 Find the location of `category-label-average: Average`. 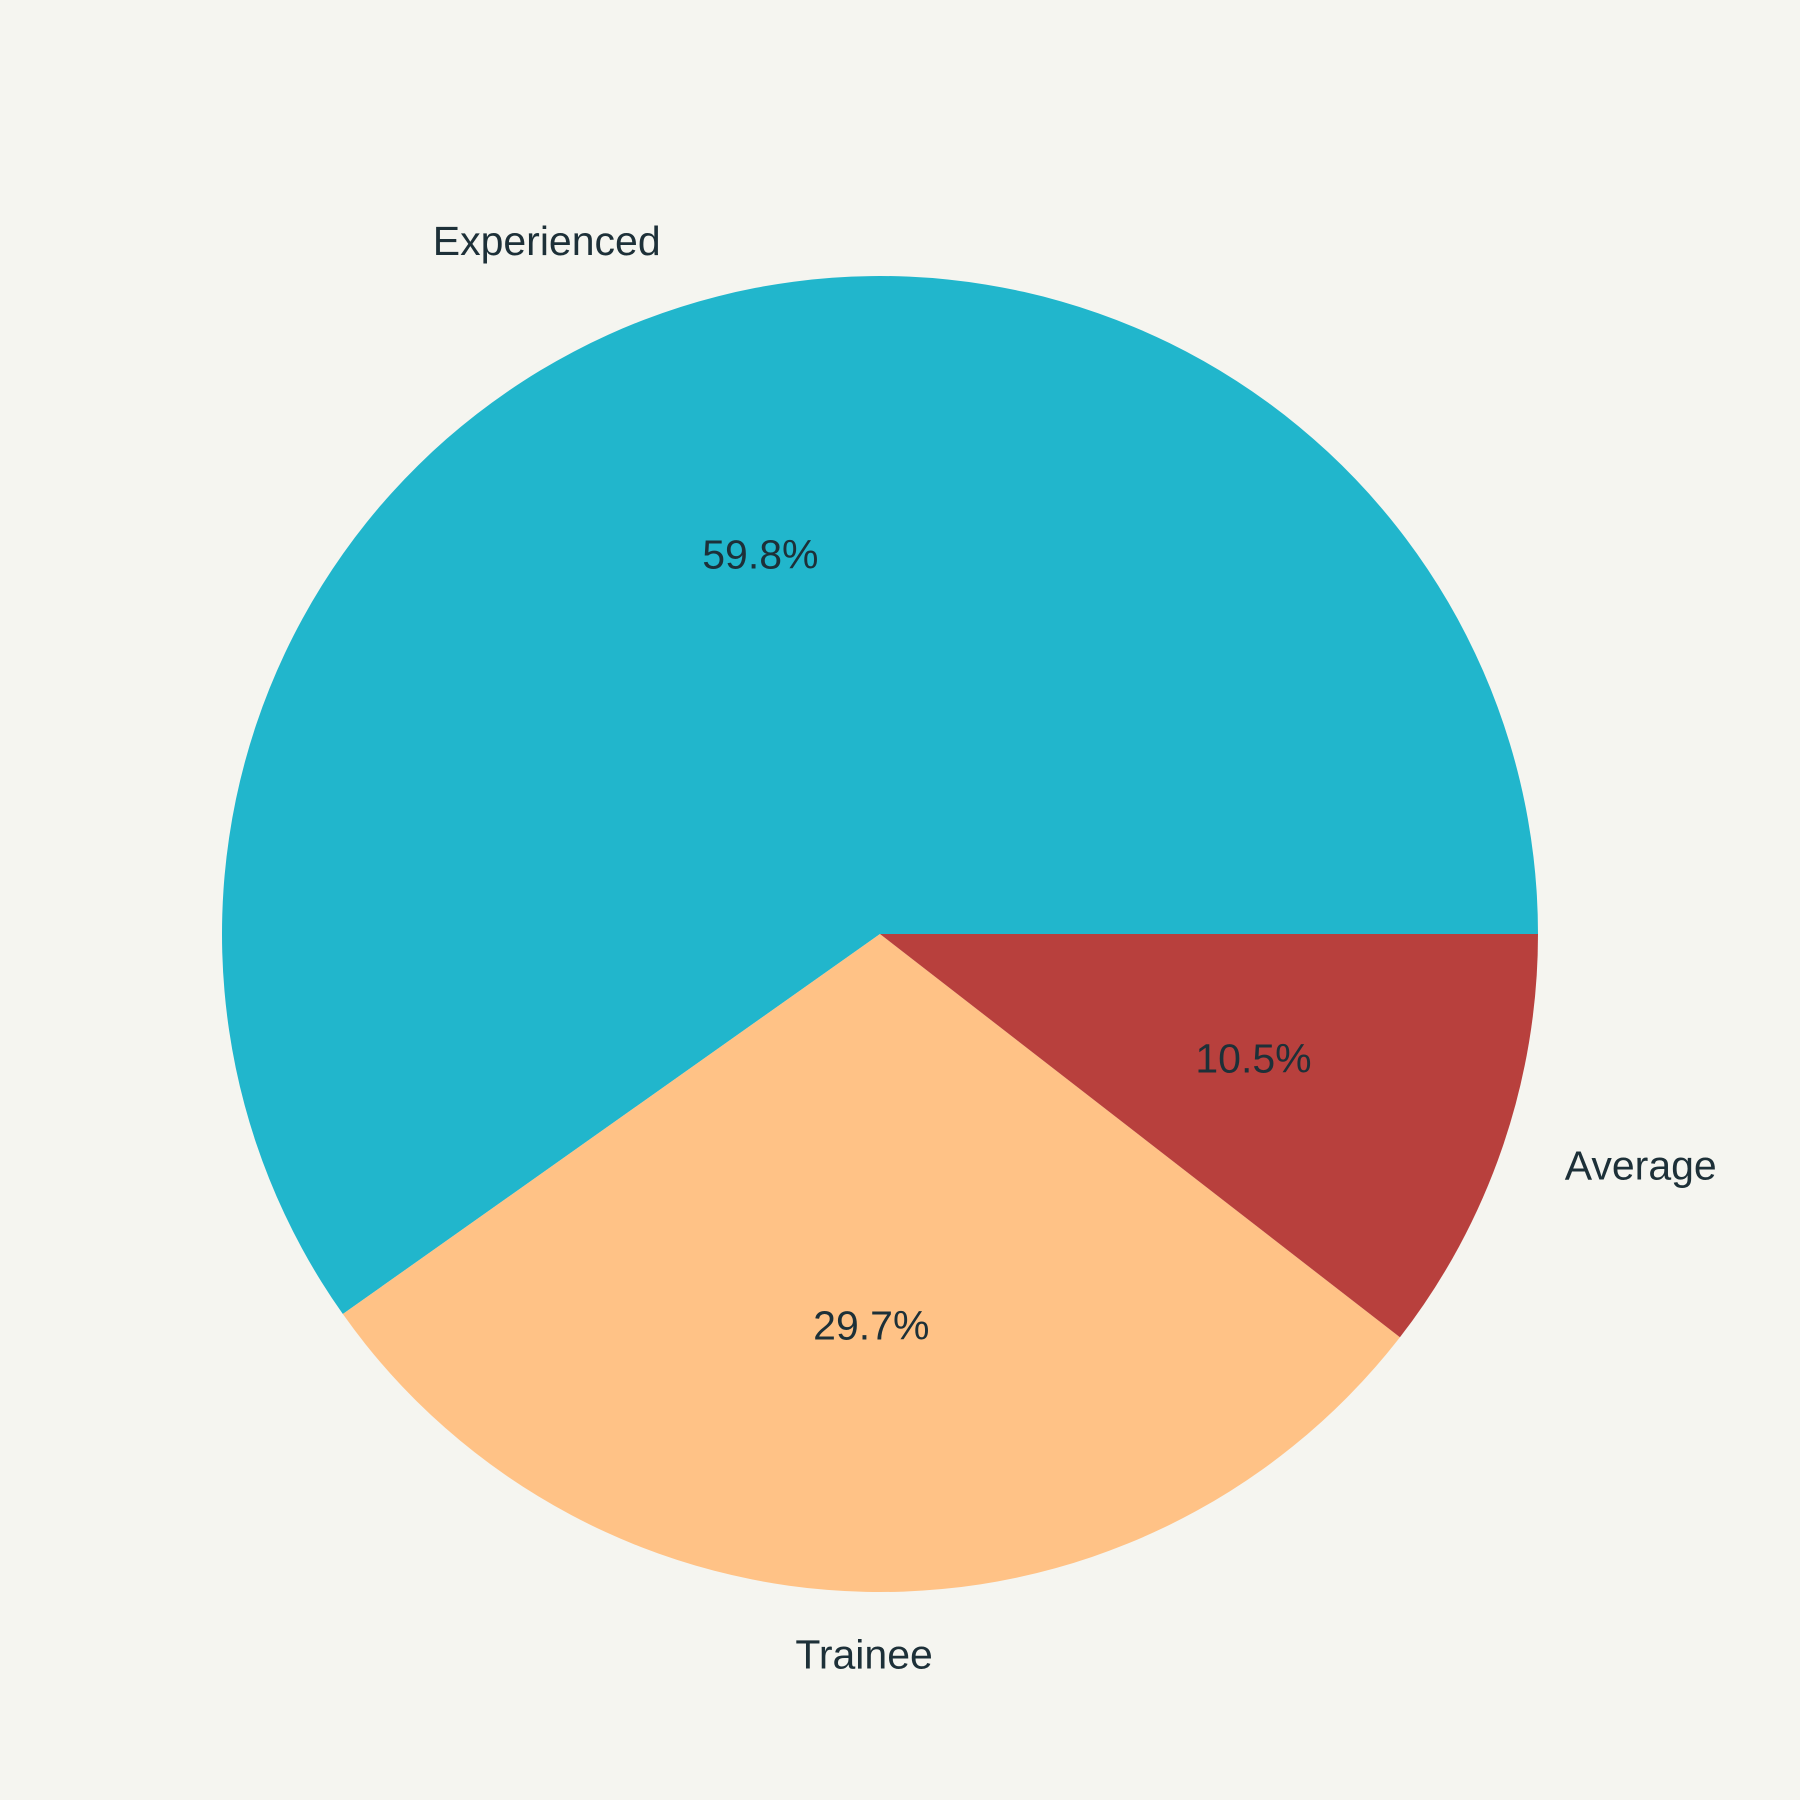

category-label-average: Average is located at coordinates (1641, 1165).